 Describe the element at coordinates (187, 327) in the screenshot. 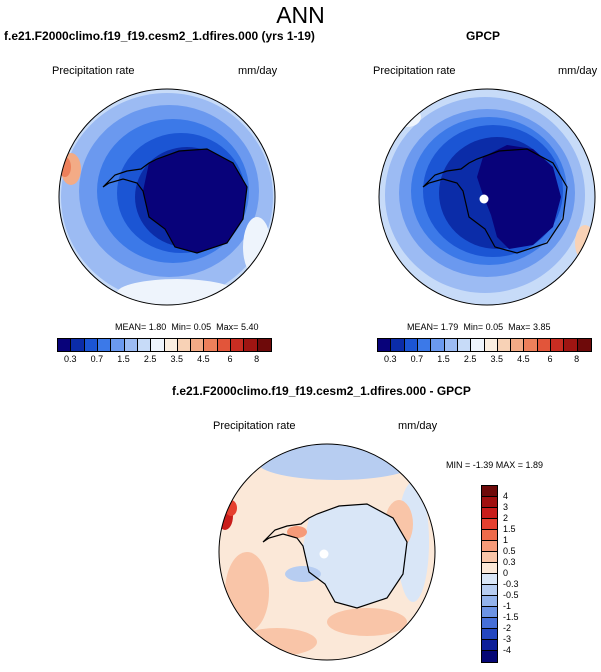

I see `model-stats: MEAN= 1.80 Min= 0.05 Max= 5.40` at that location.